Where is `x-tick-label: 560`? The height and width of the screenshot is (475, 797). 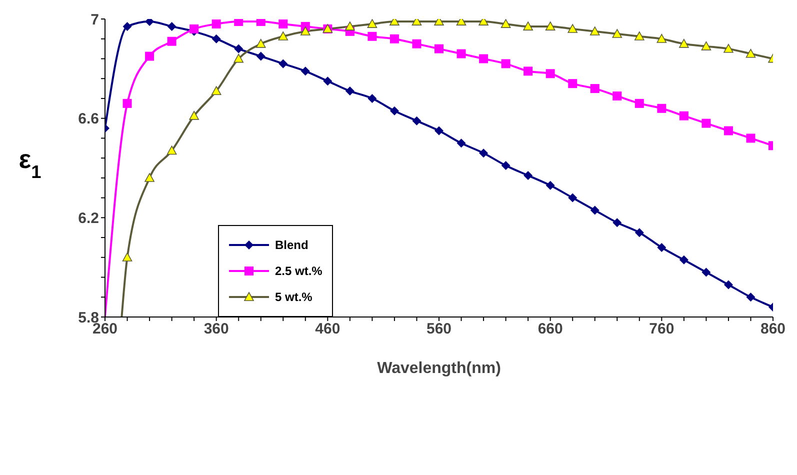 x-tick-label: 560 is located at coordinates (439, 329).